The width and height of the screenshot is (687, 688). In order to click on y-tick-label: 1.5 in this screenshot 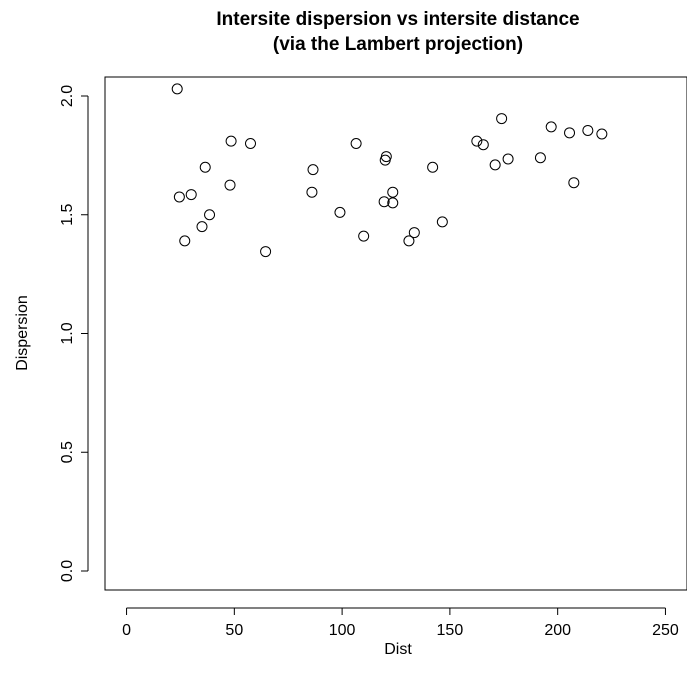, I will do `click(67, 215)`.